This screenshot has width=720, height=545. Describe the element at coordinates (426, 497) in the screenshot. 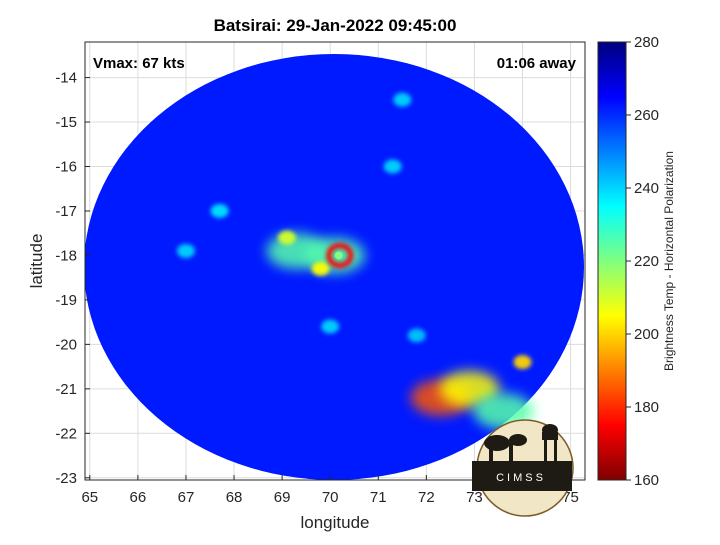

I see `x-tick-label: 72` at that location.